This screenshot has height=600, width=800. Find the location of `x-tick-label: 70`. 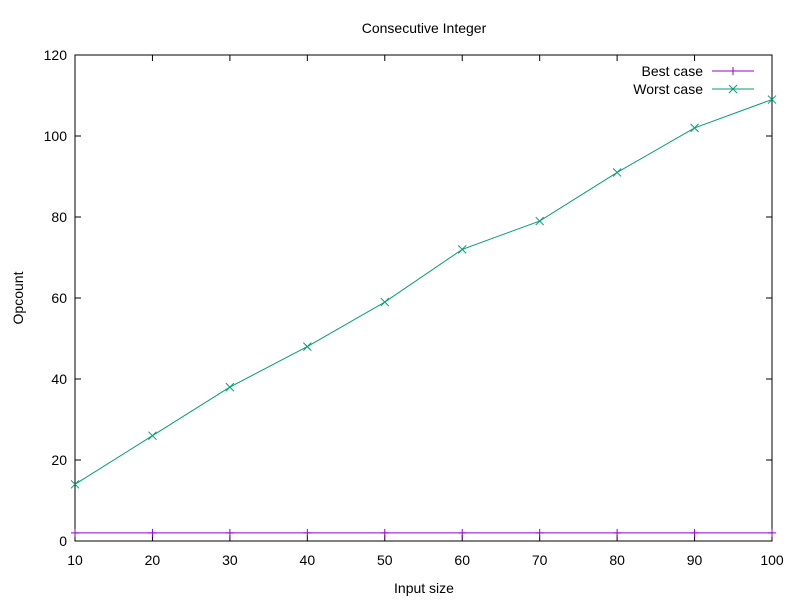

x-tick-label: 70 is located at coordinates (540, 560).